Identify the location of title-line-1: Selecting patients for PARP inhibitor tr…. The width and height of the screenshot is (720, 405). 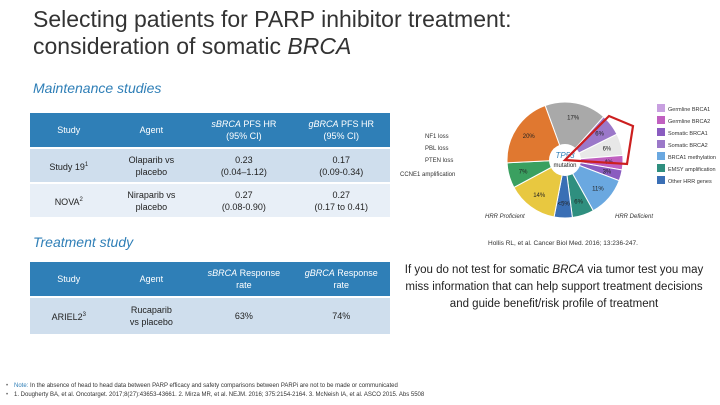
(272, 19).